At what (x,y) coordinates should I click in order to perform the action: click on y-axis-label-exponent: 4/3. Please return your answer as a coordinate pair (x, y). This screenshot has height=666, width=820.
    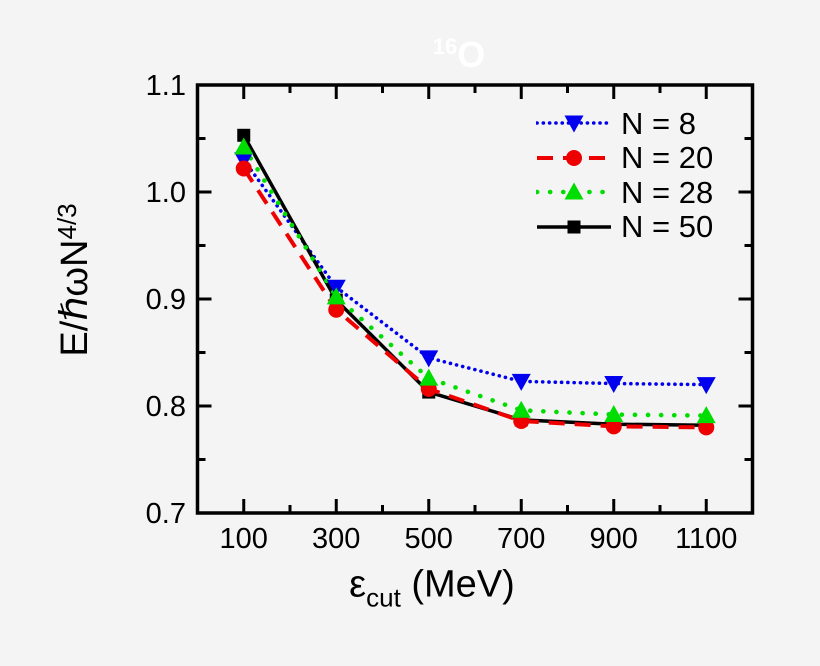
    Looking at the image, I should click on (67, 221).